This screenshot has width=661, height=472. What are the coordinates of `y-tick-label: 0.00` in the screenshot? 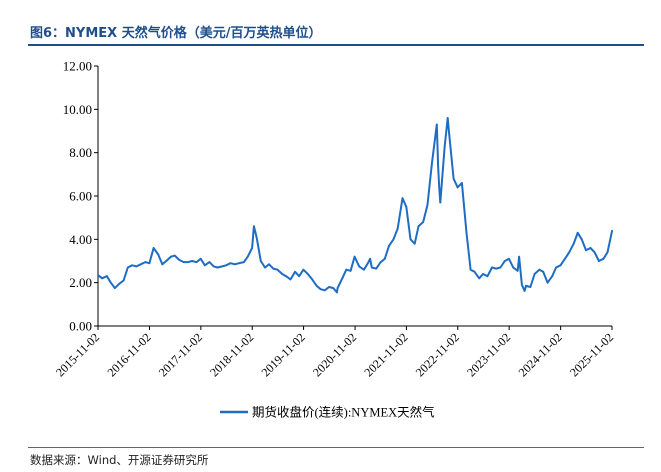 It's located at (80, 326).